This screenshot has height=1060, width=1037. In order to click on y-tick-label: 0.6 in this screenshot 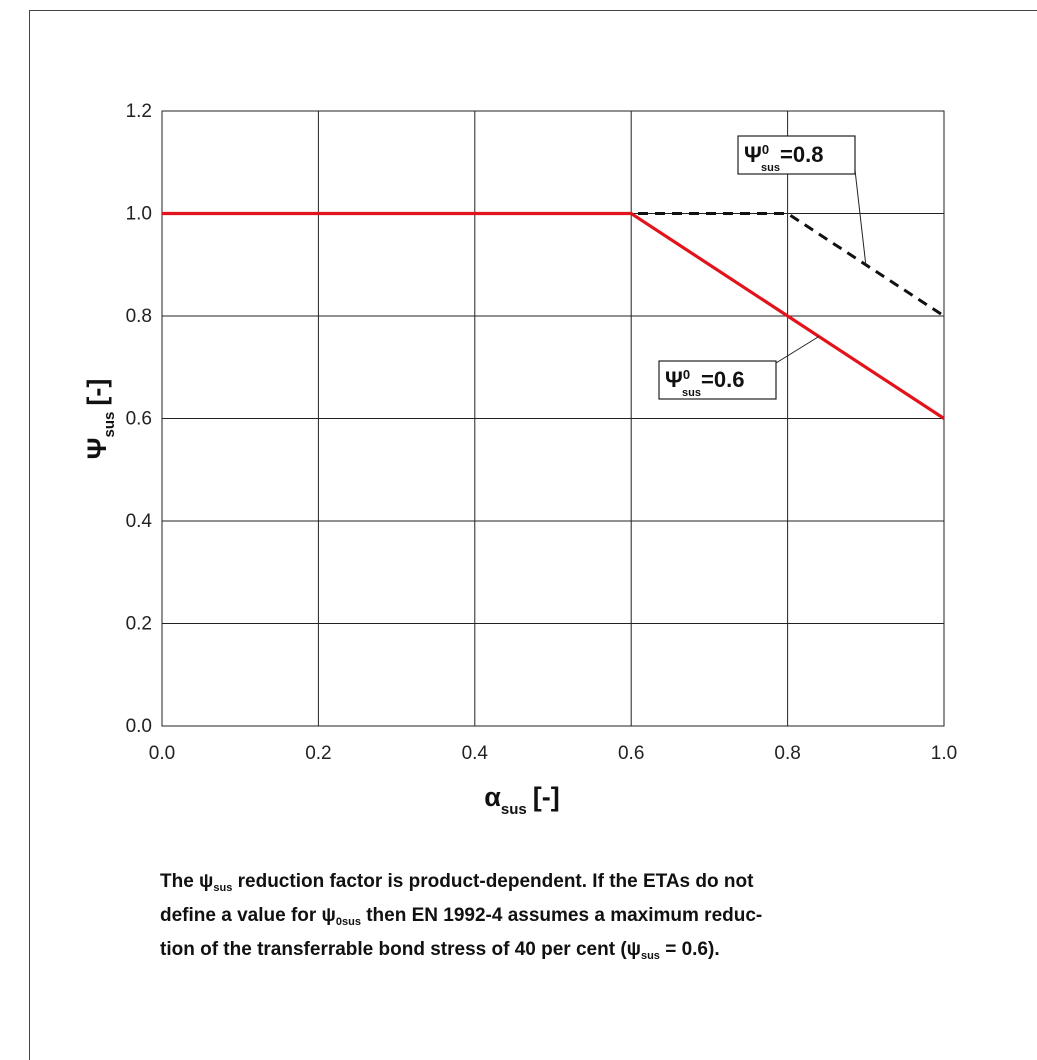, I will do `click(139, 419)`.